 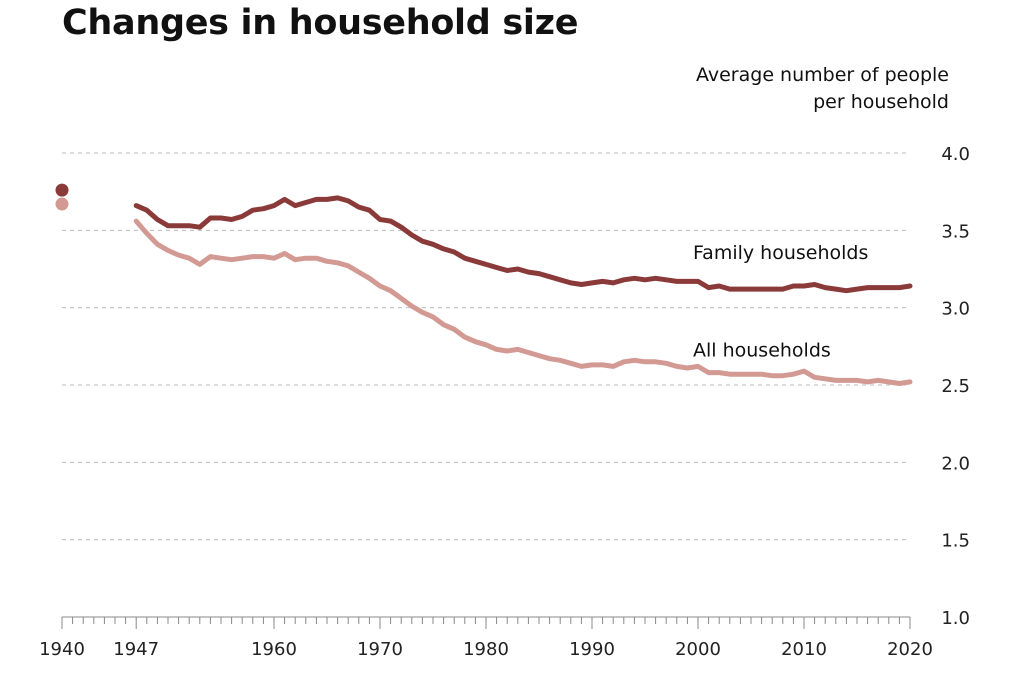 What do you see at coordinates (320, 23) in the screenshot?
I see `chart-title: Changes in household size` at bounding box center [320, 23].